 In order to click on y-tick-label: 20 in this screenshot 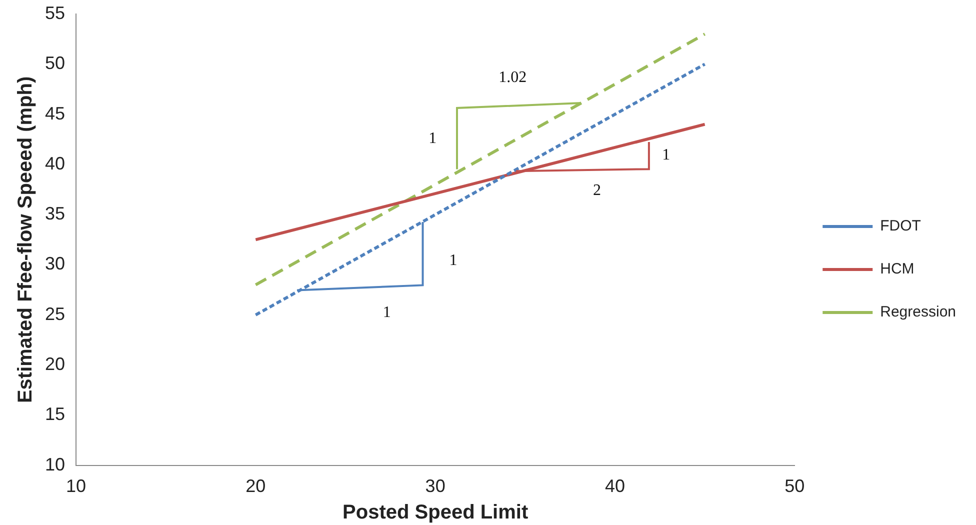, I will do `click(55, 364)`.